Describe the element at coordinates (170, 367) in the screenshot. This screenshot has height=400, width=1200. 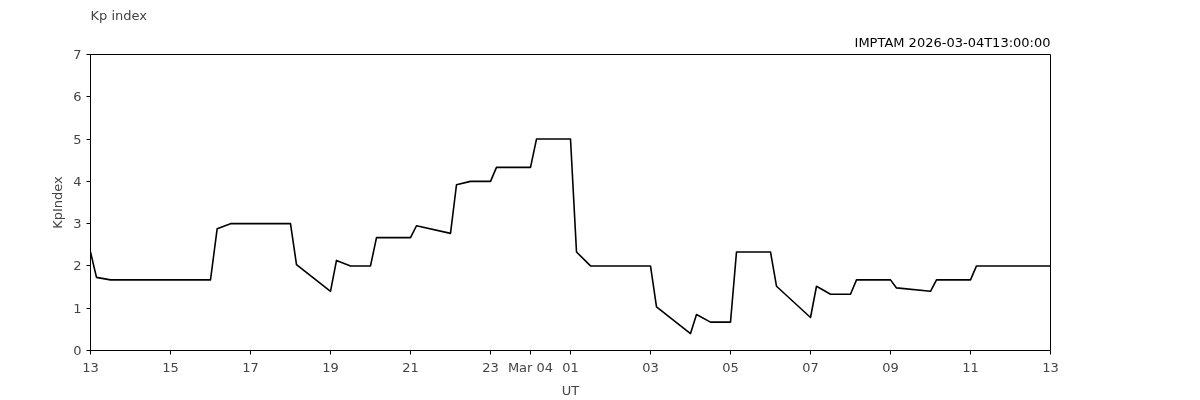
I see `x-tick-label: 15` at that location.